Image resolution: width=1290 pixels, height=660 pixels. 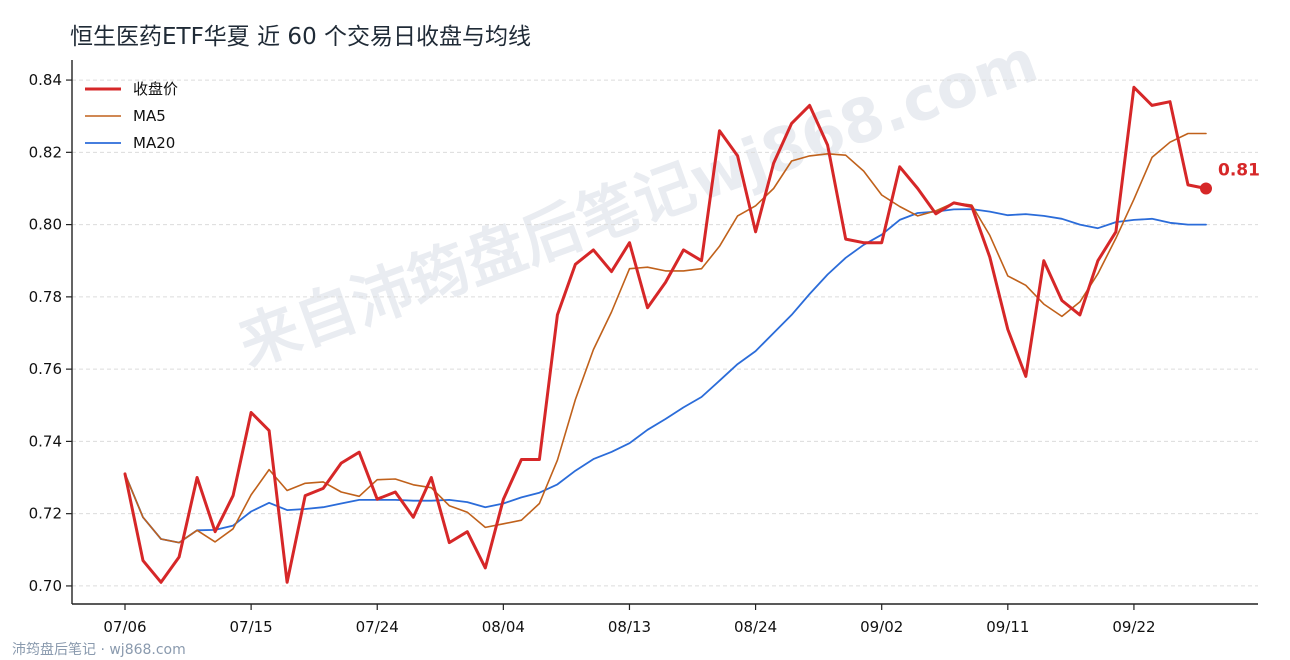 What do you see at coordinates (45, 441) in the screenshot?
I see `y-tick-label: 0.74` at bounding box center [45, 441].